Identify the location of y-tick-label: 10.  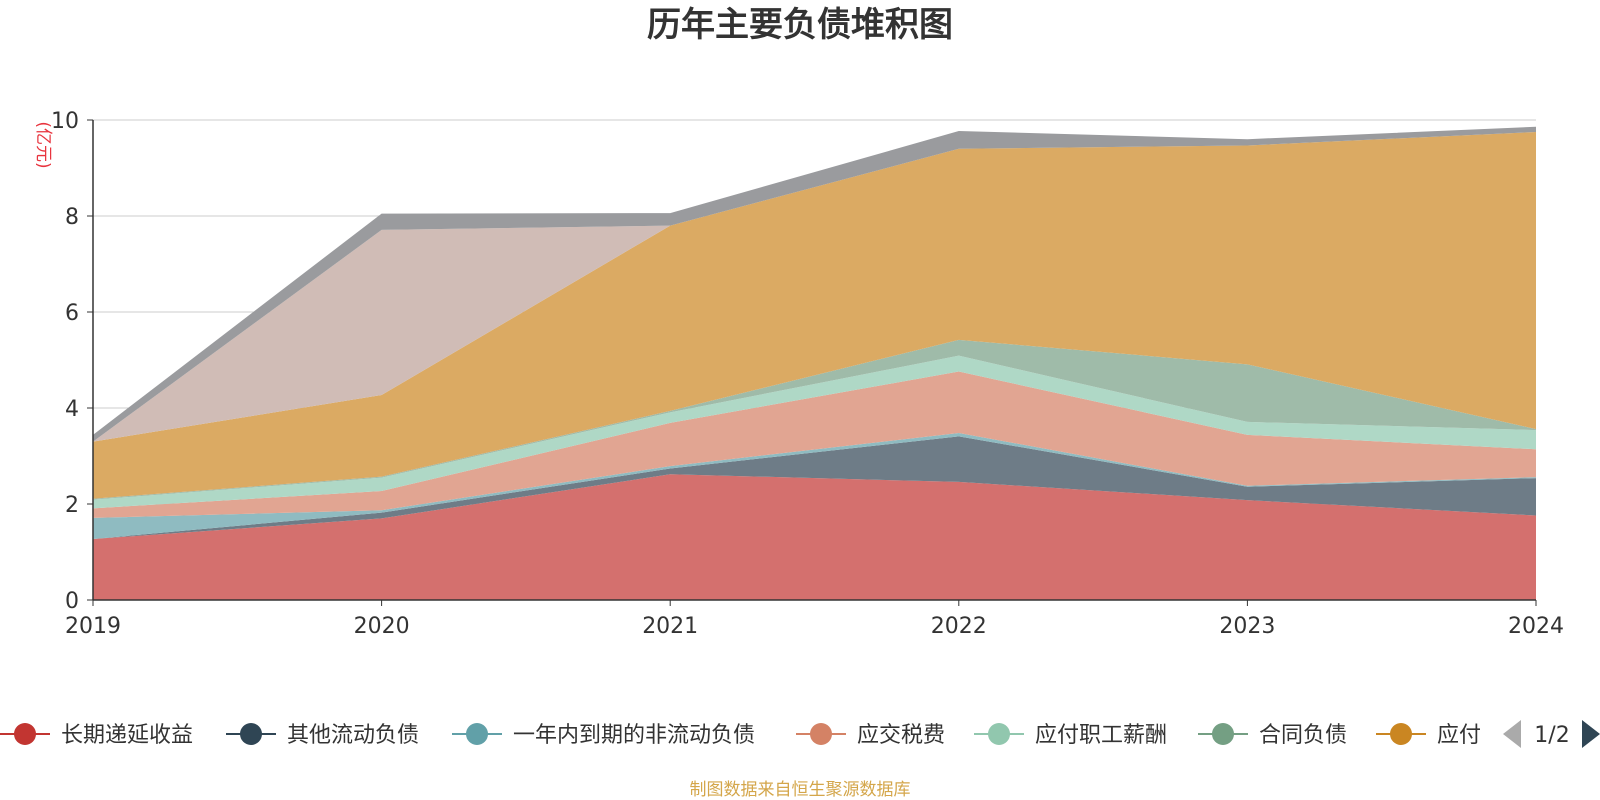
(65, 121).